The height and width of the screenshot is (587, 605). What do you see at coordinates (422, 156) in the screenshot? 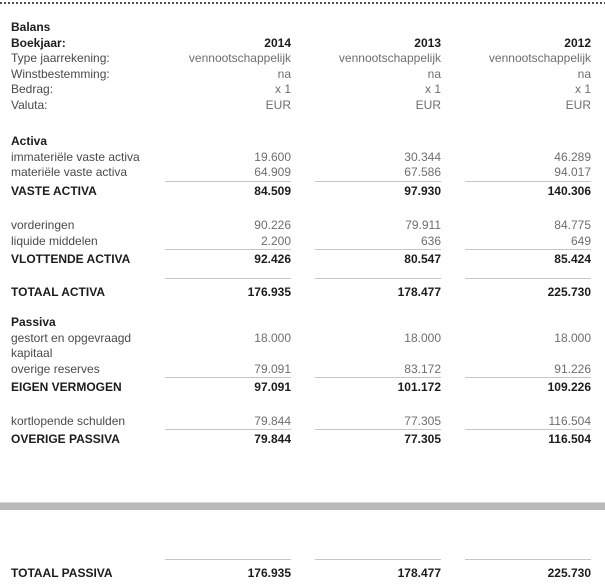
I see `value-text: 30.344` at bounding box center [422, 156].